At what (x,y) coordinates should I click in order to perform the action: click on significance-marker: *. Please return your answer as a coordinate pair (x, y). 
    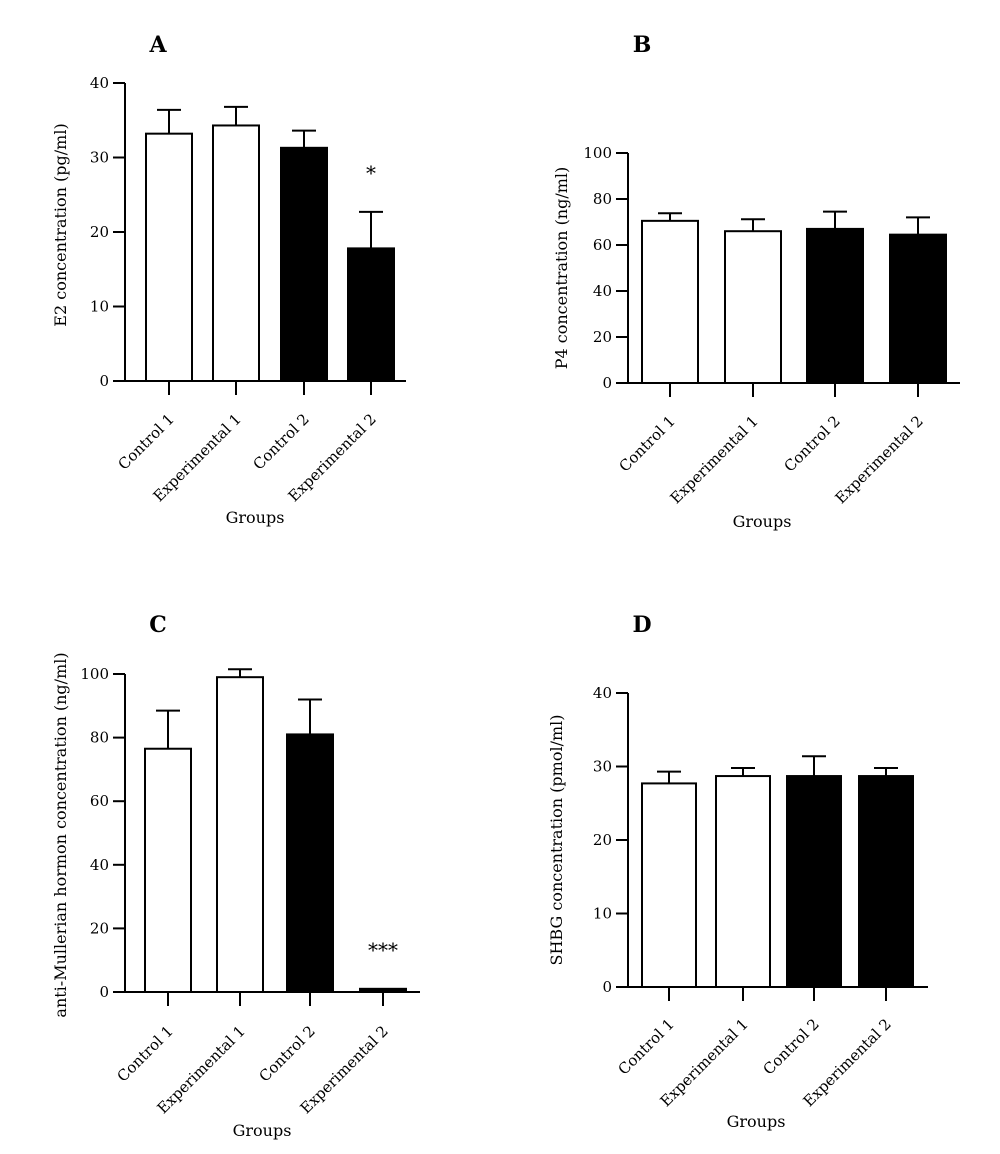
    Looking at the image, I should click on (371, 173).